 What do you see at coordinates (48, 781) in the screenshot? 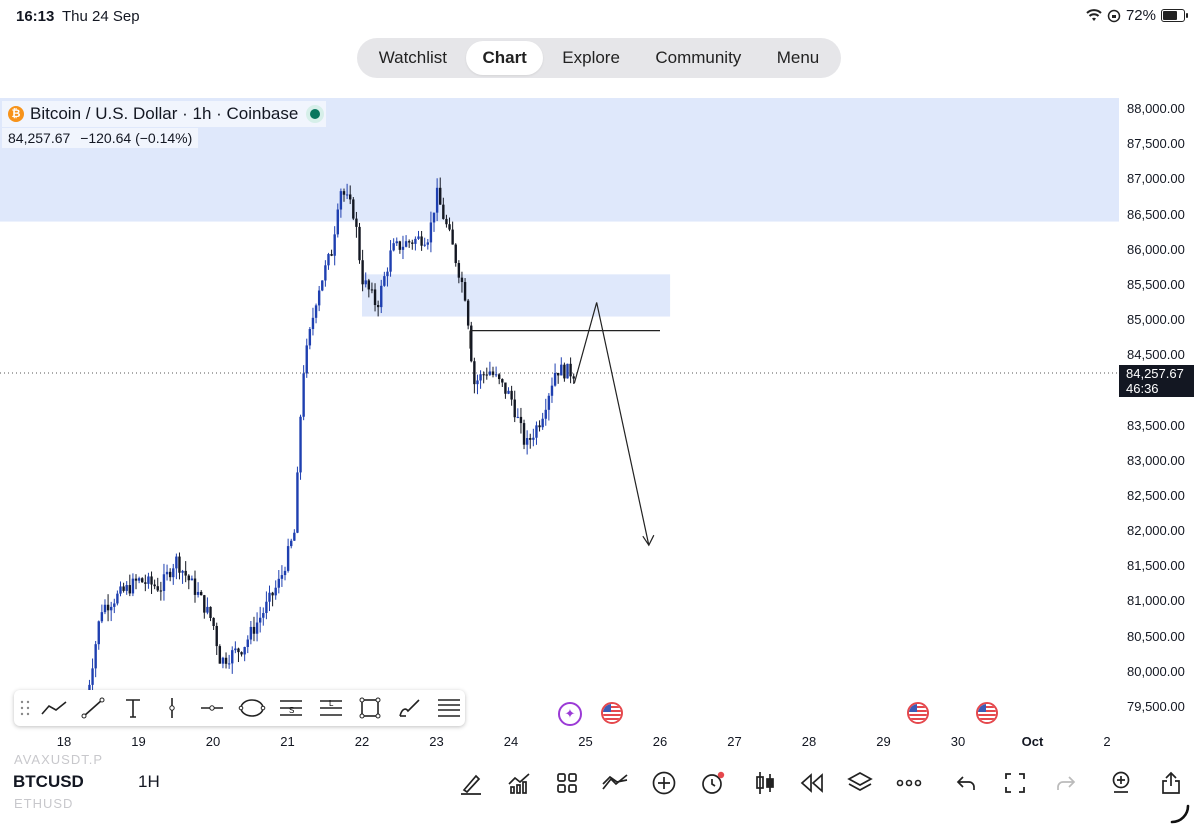
I see `symbol-selector: BTCUSD` at bounding box center [48, 781].